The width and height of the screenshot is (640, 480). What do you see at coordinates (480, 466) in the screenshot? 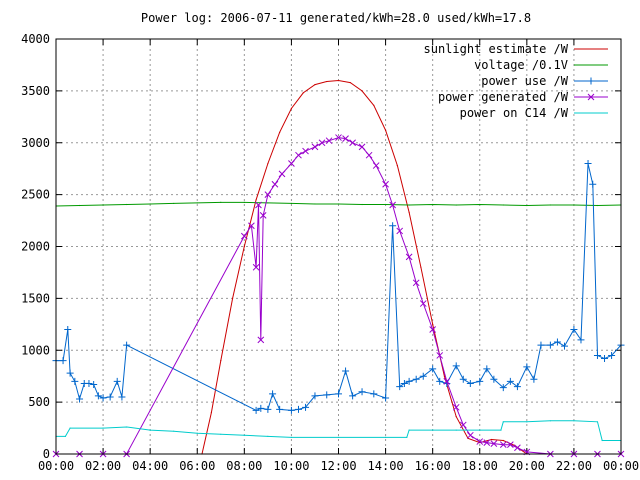
I see `x-tick-label: 18:00` at bounding box center [480, 466].